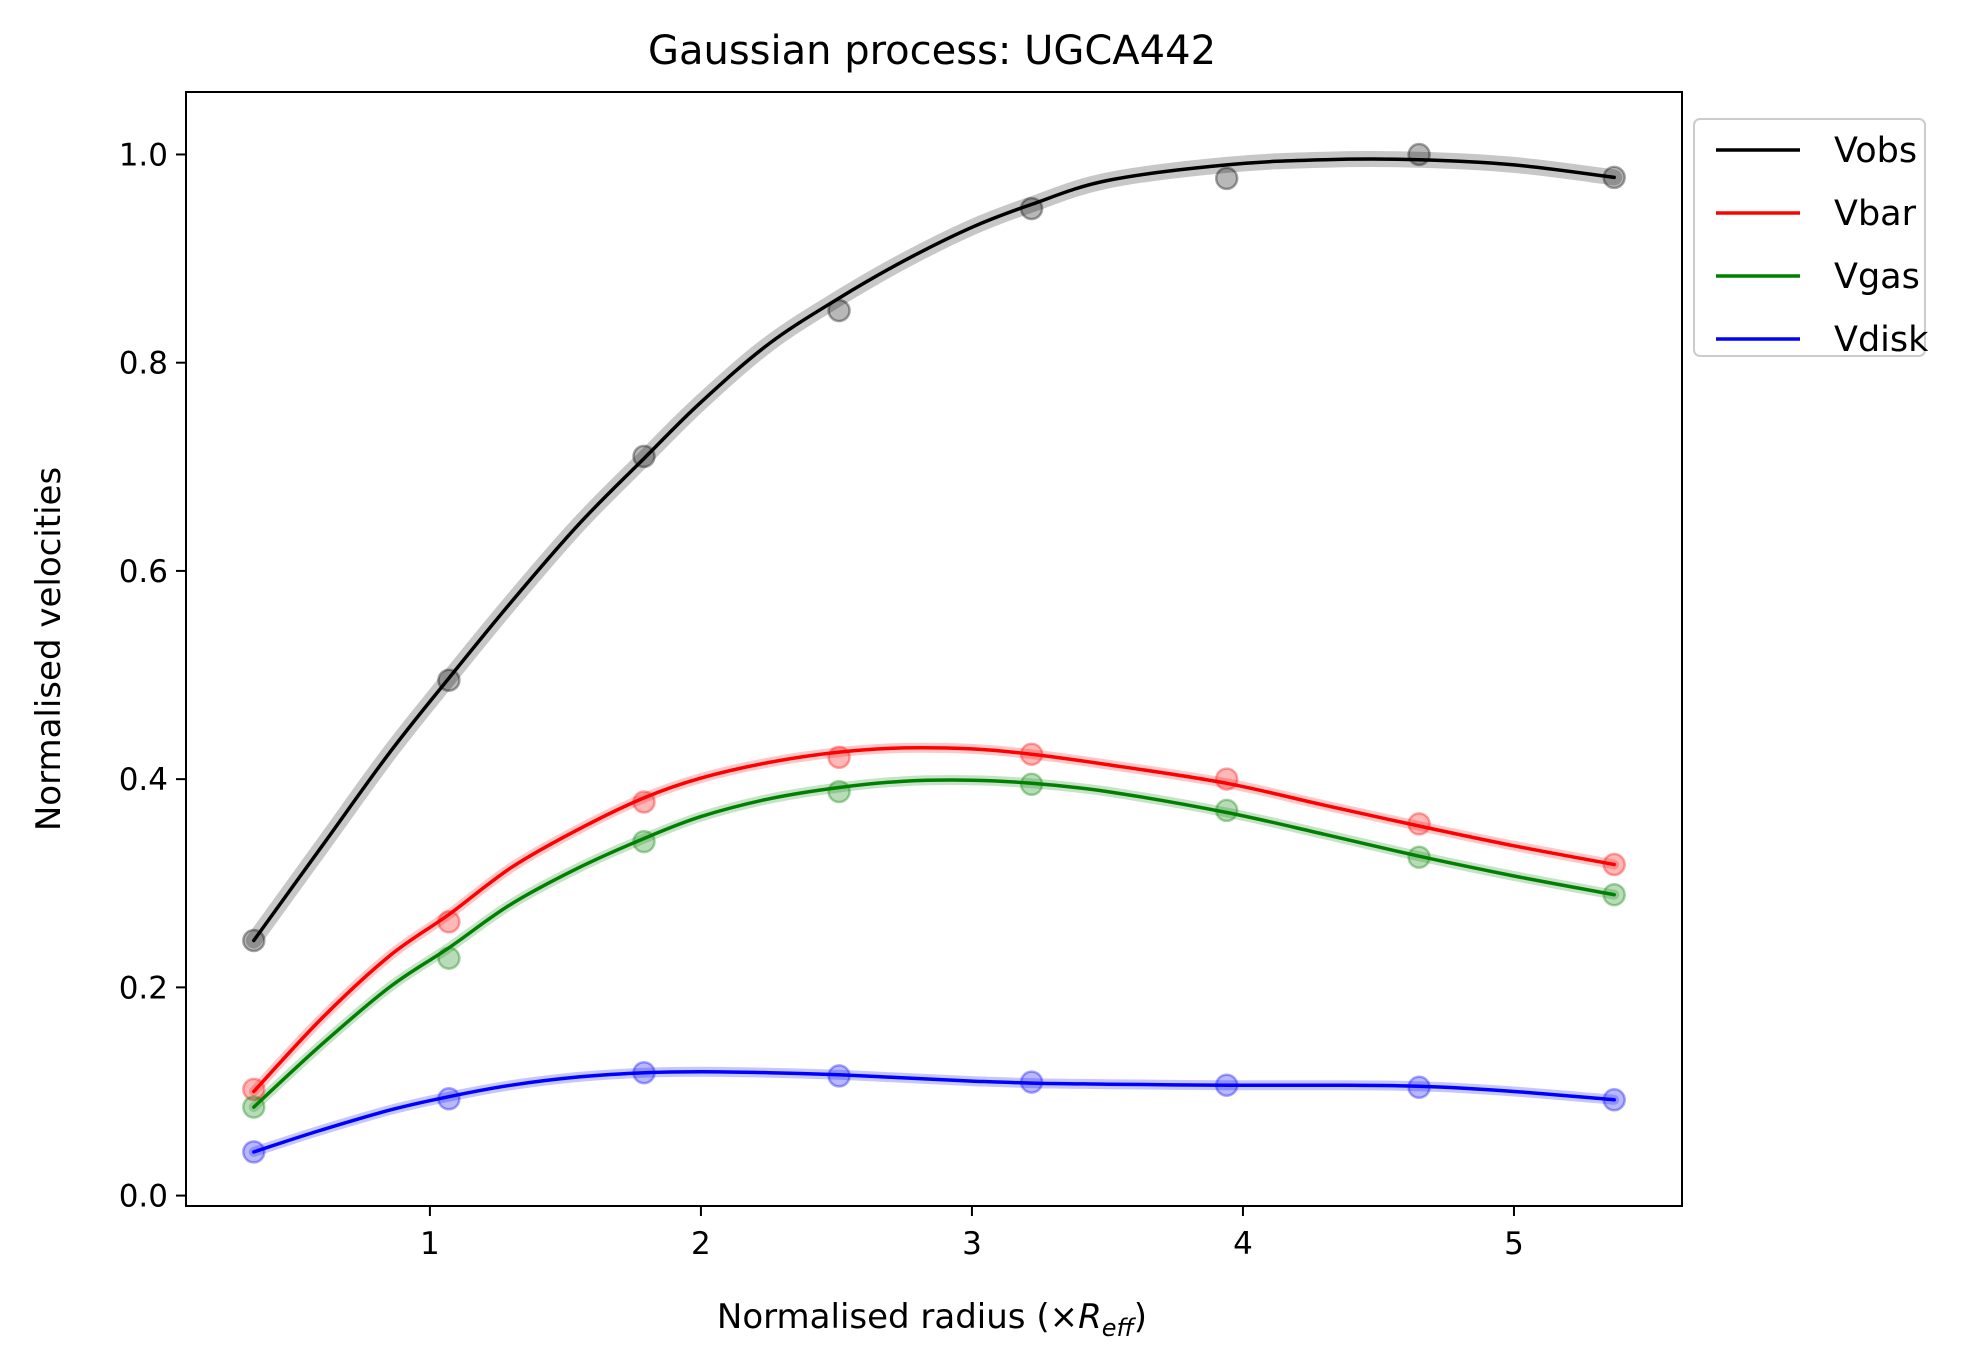  Describe the element at coordinates (934, 1111) in the screenshot. I see `vdisk-line` at that location.